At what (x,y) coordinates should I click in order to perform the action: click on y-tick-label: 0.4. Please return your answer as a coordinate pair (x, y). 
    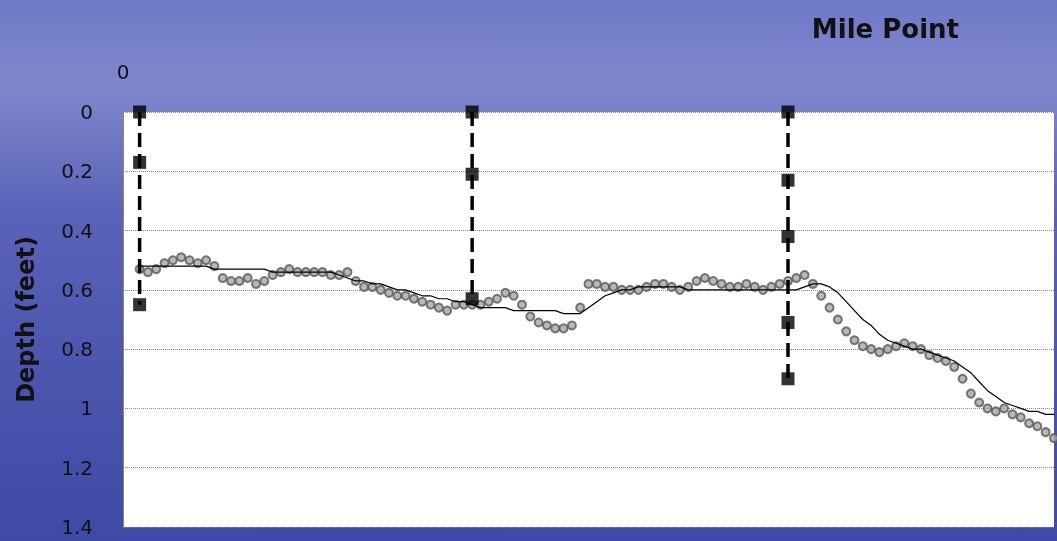
    Looking at the image, I should click on (77, 230).